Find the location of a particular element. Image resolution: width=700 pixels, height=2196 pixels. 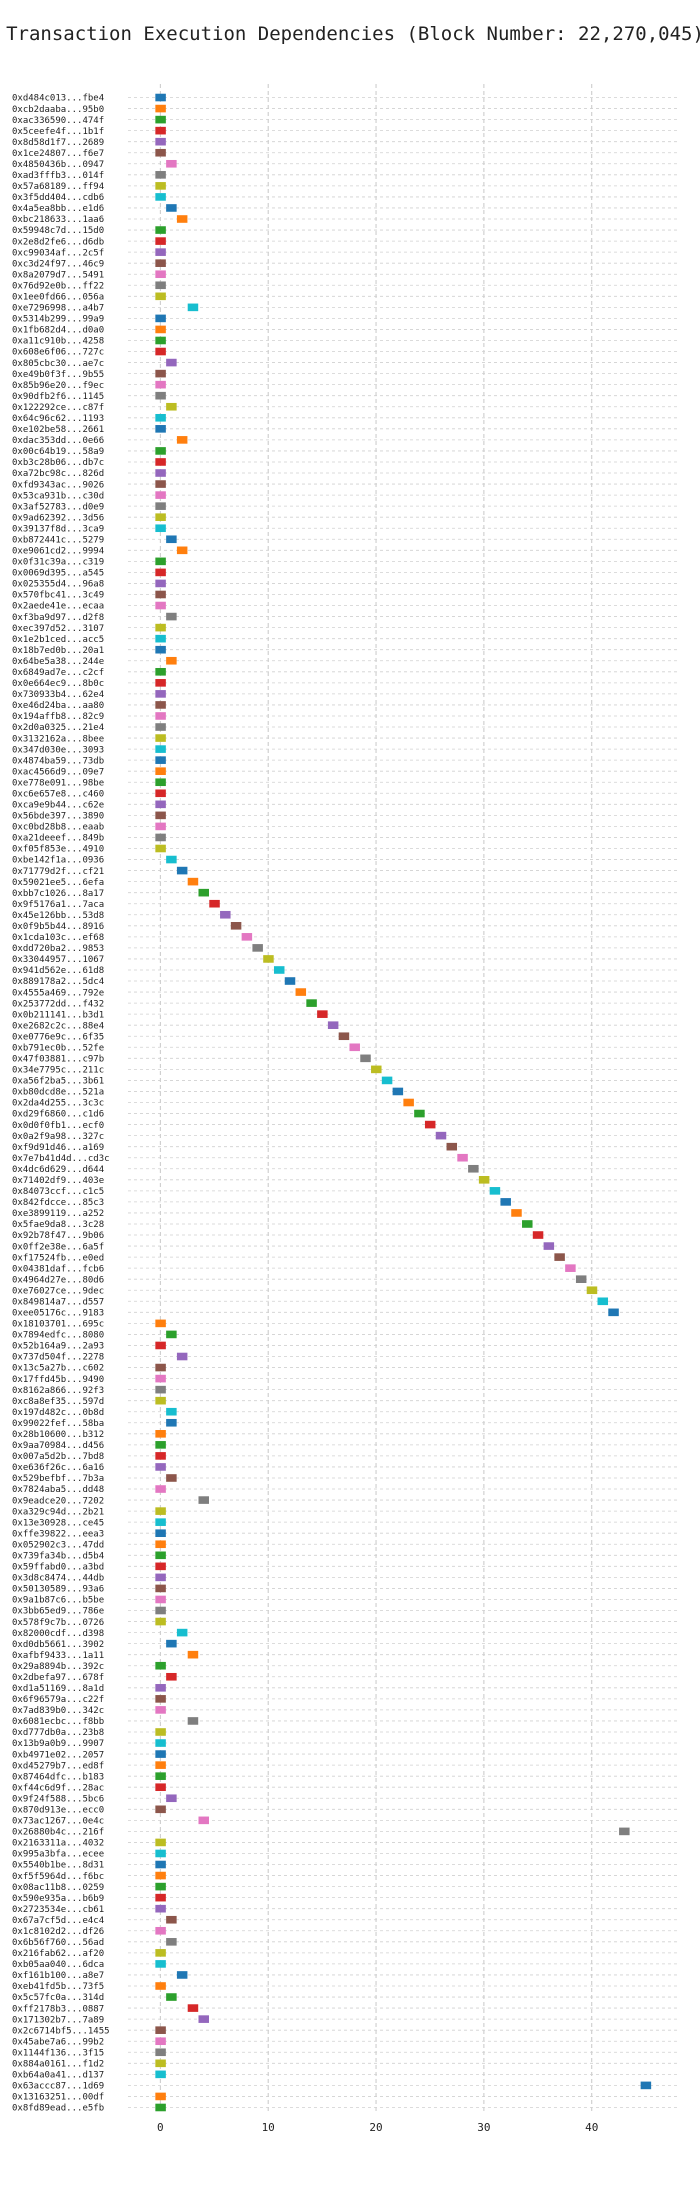

transaction-label: 0x0f9b5b44...8916 is located at coordinates (58, 927).